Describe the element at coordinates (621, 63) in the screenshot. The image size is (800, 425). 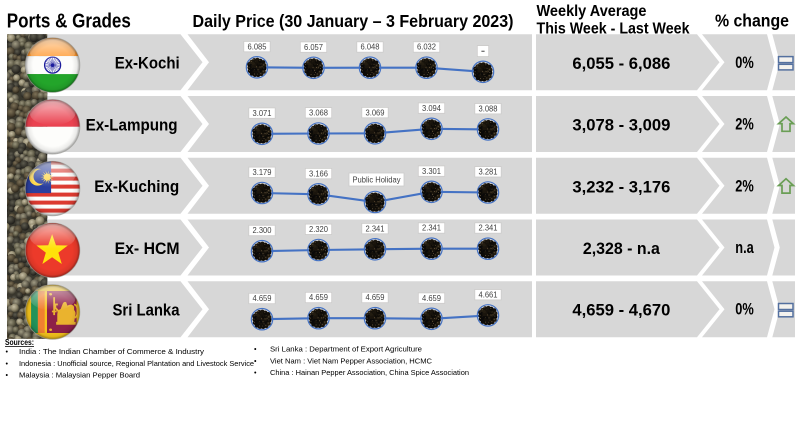
I see `svg-text: 6,055 - 6,086` at that location.